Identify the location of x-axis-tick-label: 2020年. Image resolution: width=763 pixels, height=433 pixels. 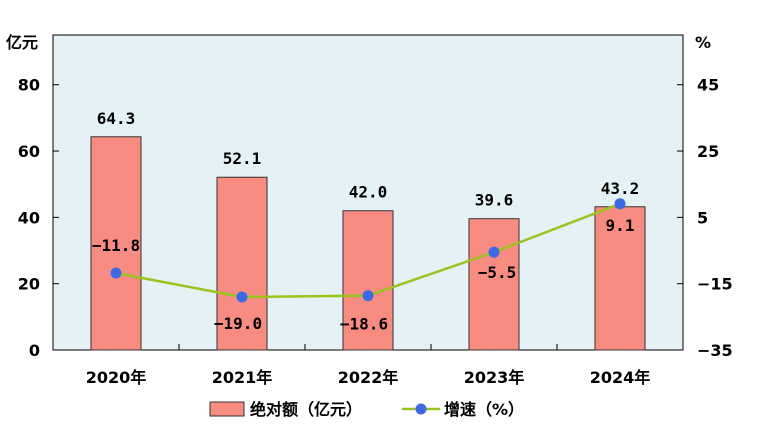
(116, 377).